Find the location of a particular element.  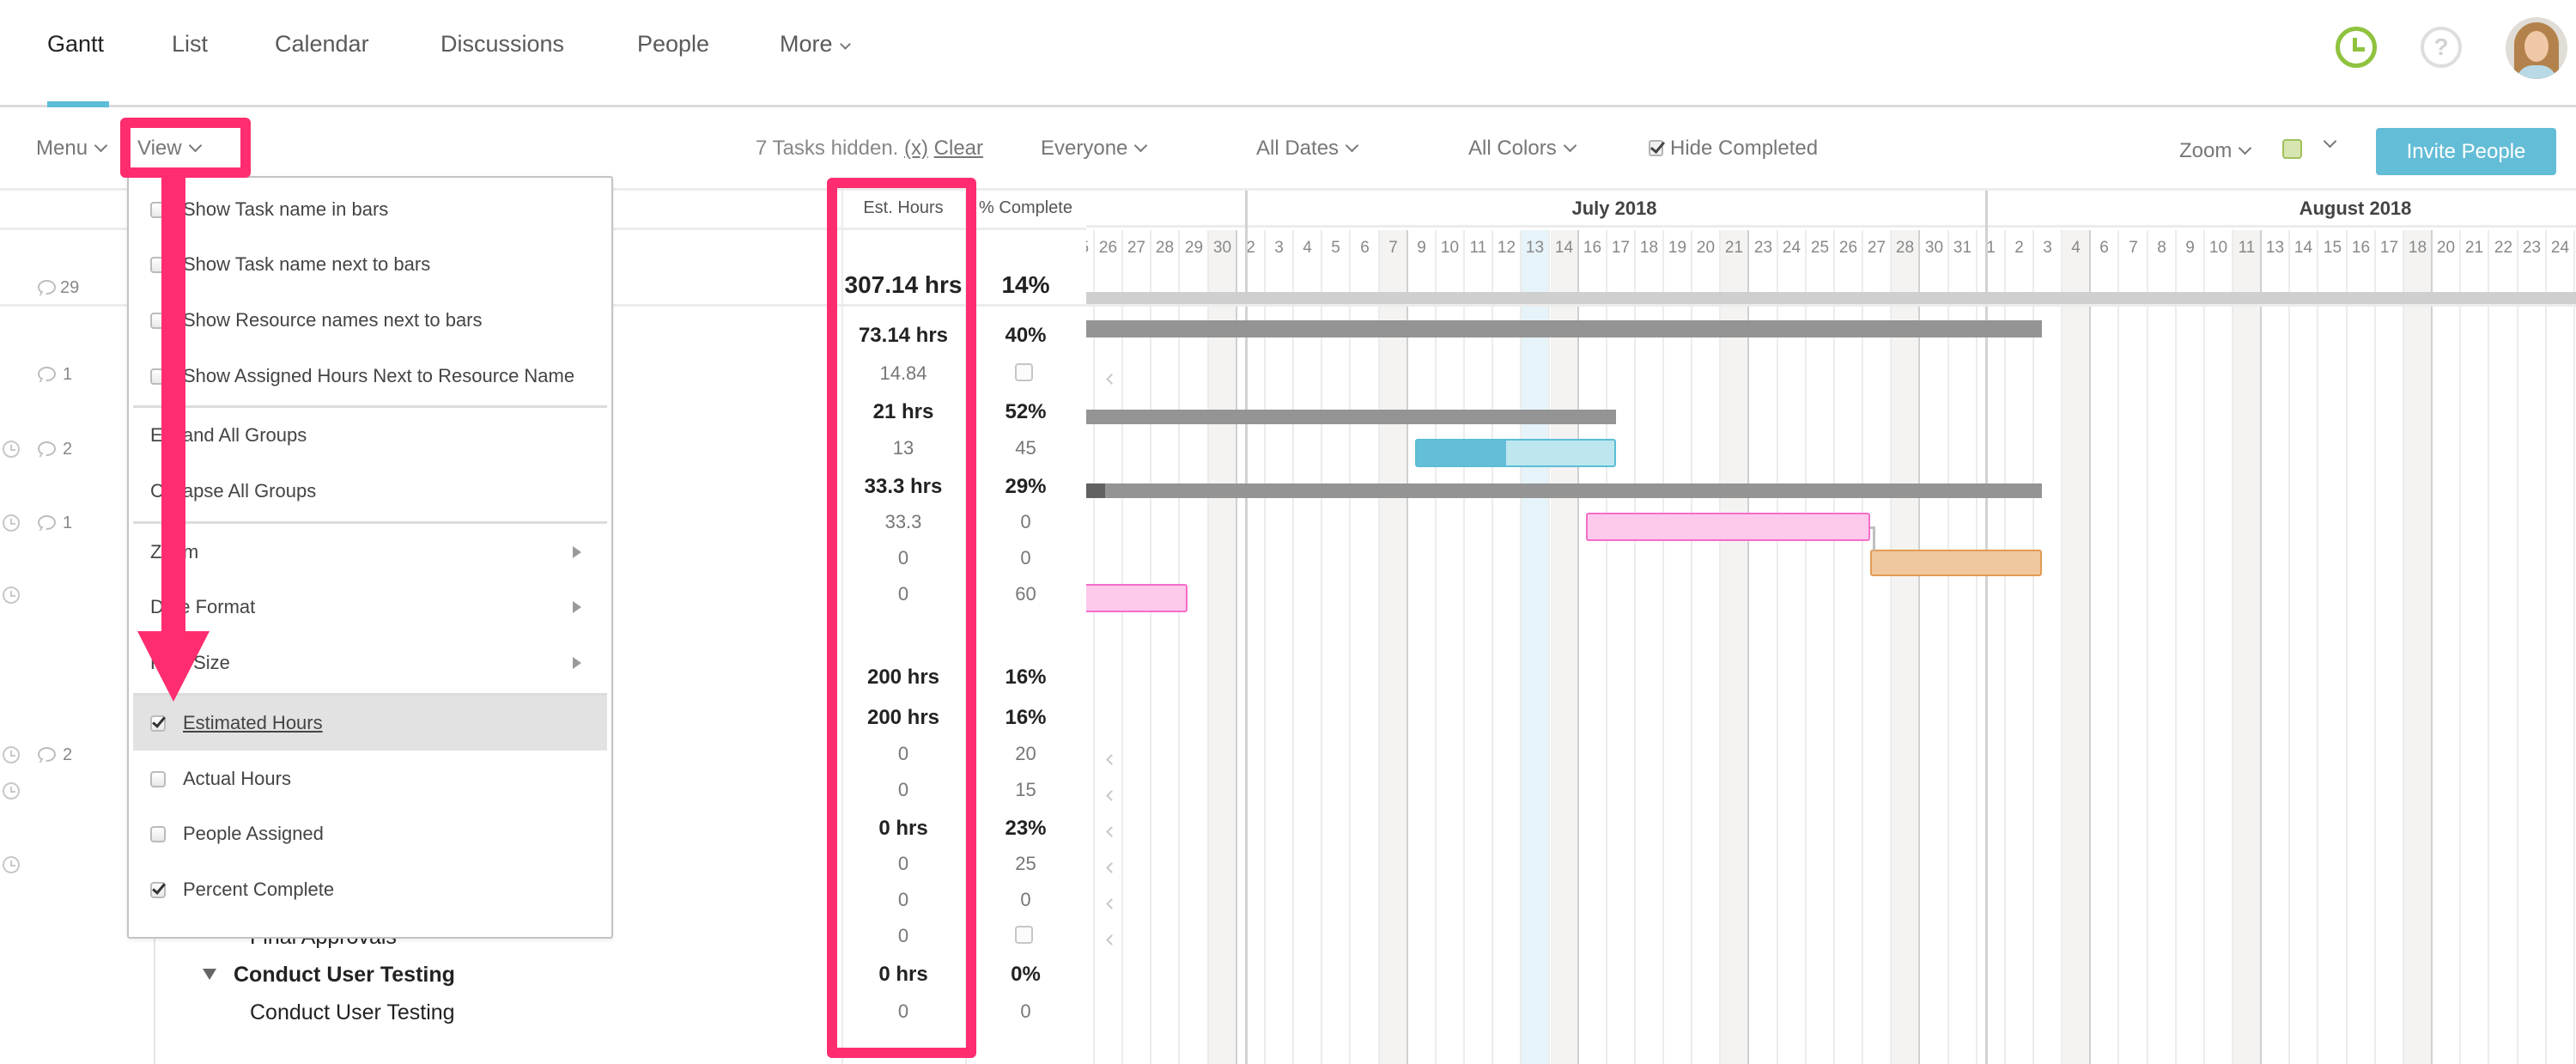

annotation-highlight-est-hours is located at coordinates (902, 618).